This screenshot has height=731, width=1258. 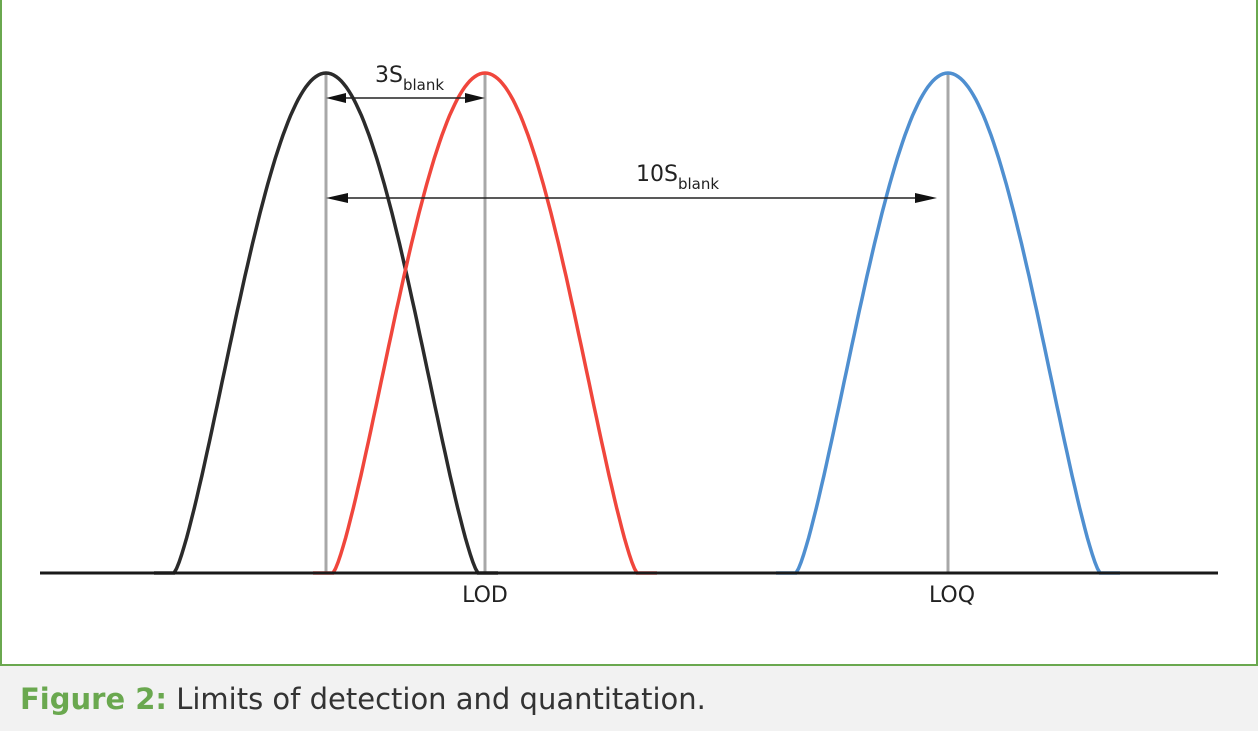 What do you see at coordinates (409, 78) in the screenshot?
I see `span-3s-label: 3Sblank` at bounding box center [409, 78].